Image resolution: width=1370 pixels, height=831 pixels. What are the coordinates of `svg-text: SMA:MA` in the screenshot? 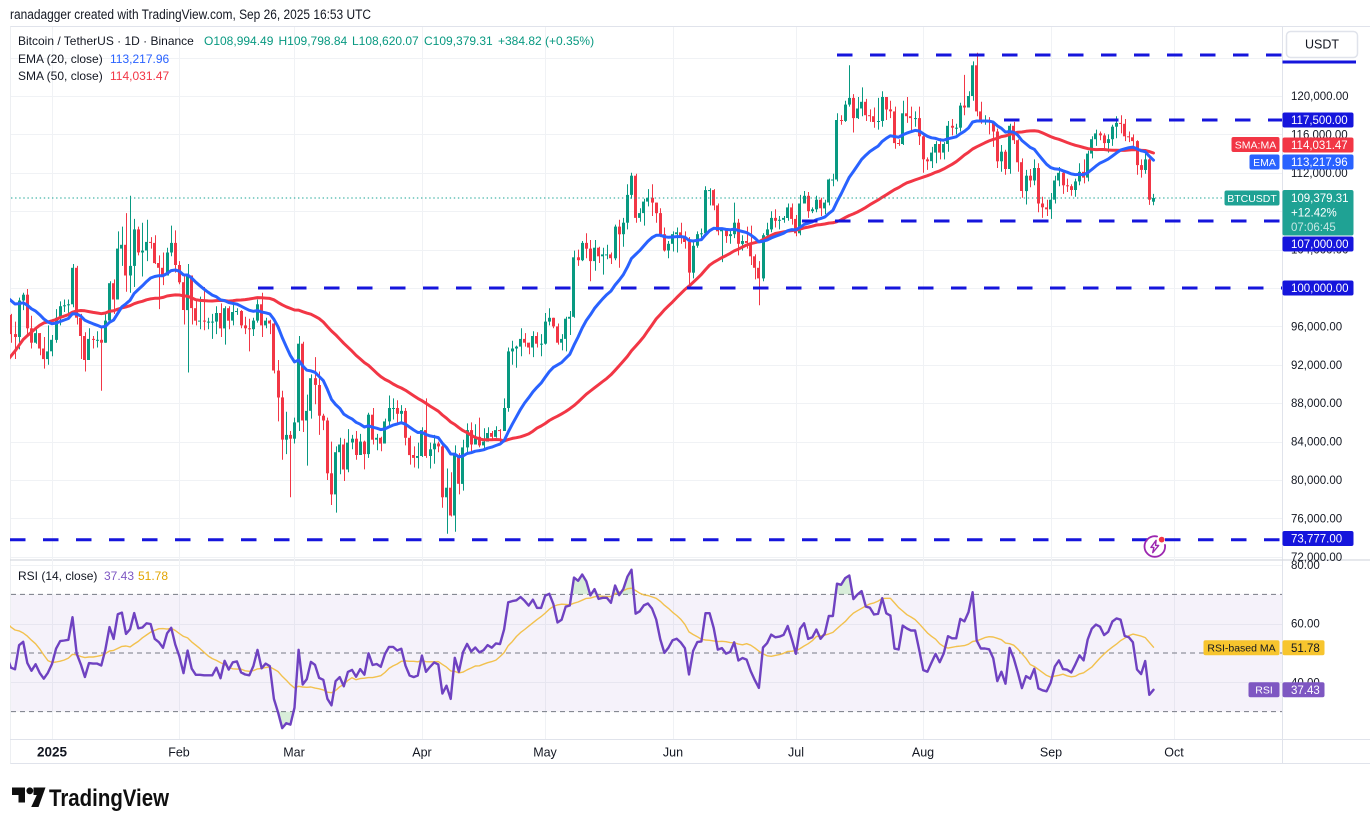 It's located at (1255, 145).